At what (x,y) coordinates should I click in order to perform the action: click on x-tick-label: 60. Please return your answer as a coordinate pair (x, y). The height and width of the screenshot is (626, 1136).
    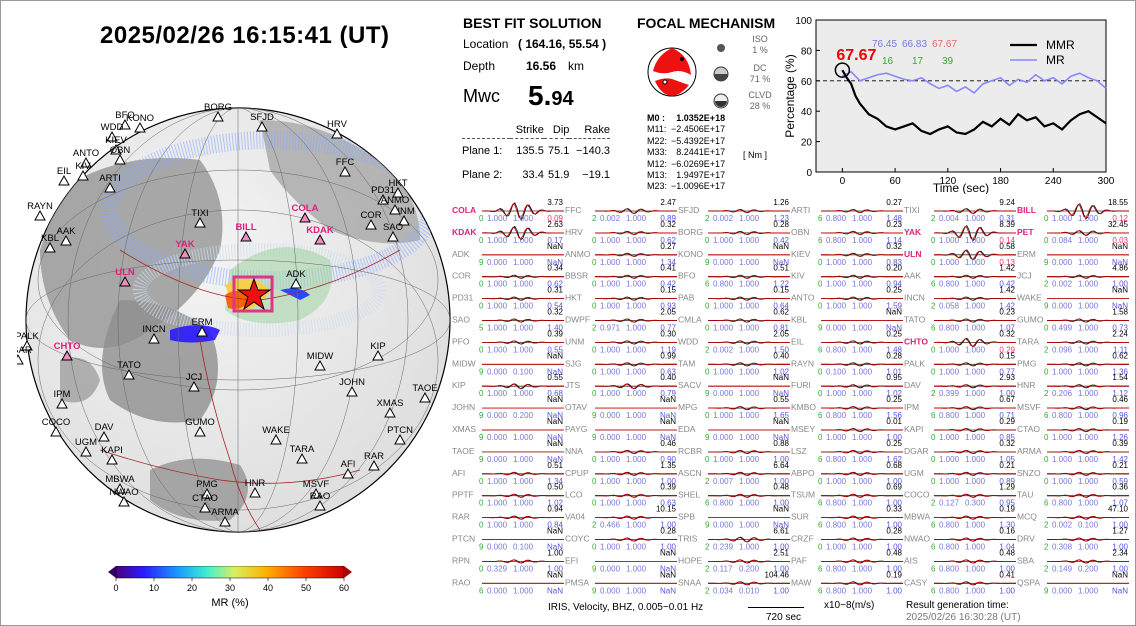
    Looking at the image, I should click on (896, 181).